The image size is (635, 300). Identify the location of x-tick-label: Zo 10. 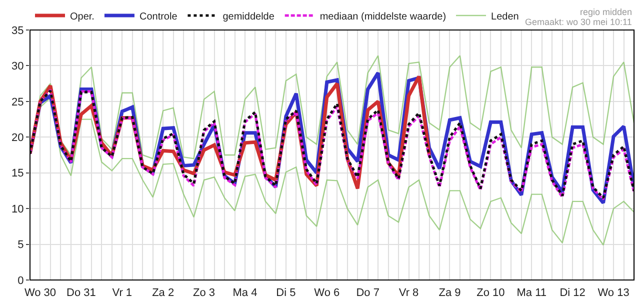
(490, 293).